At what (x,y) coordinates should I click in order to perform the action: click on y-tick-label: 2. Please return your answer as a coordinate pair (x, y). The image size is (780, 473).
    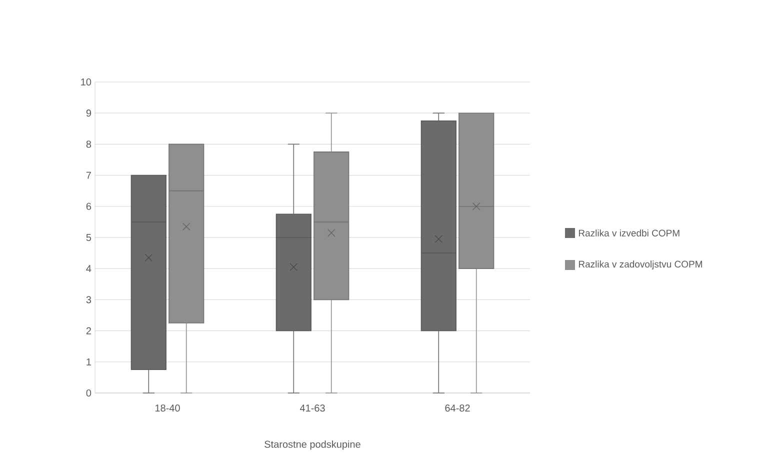
    Looking at the image, I should click on (88, 330).